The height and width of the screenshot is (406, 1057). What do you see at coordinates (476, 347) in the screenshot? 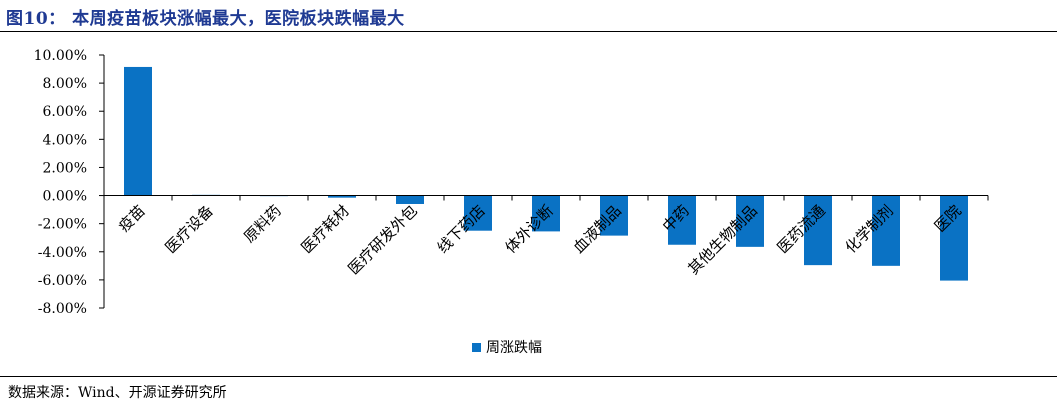
I see `legend-swatch` at bounding box center [476, 347].